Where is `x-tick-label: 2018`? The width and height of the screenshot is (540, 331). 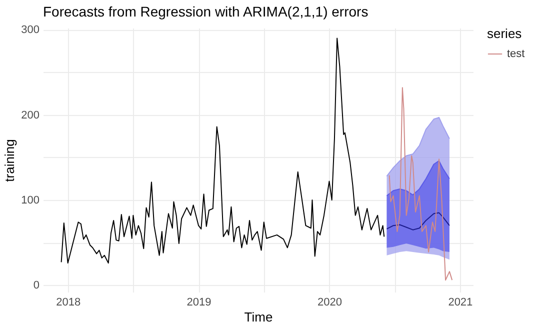 x-tick-label: 2018 is located at coordinates (68, 302).